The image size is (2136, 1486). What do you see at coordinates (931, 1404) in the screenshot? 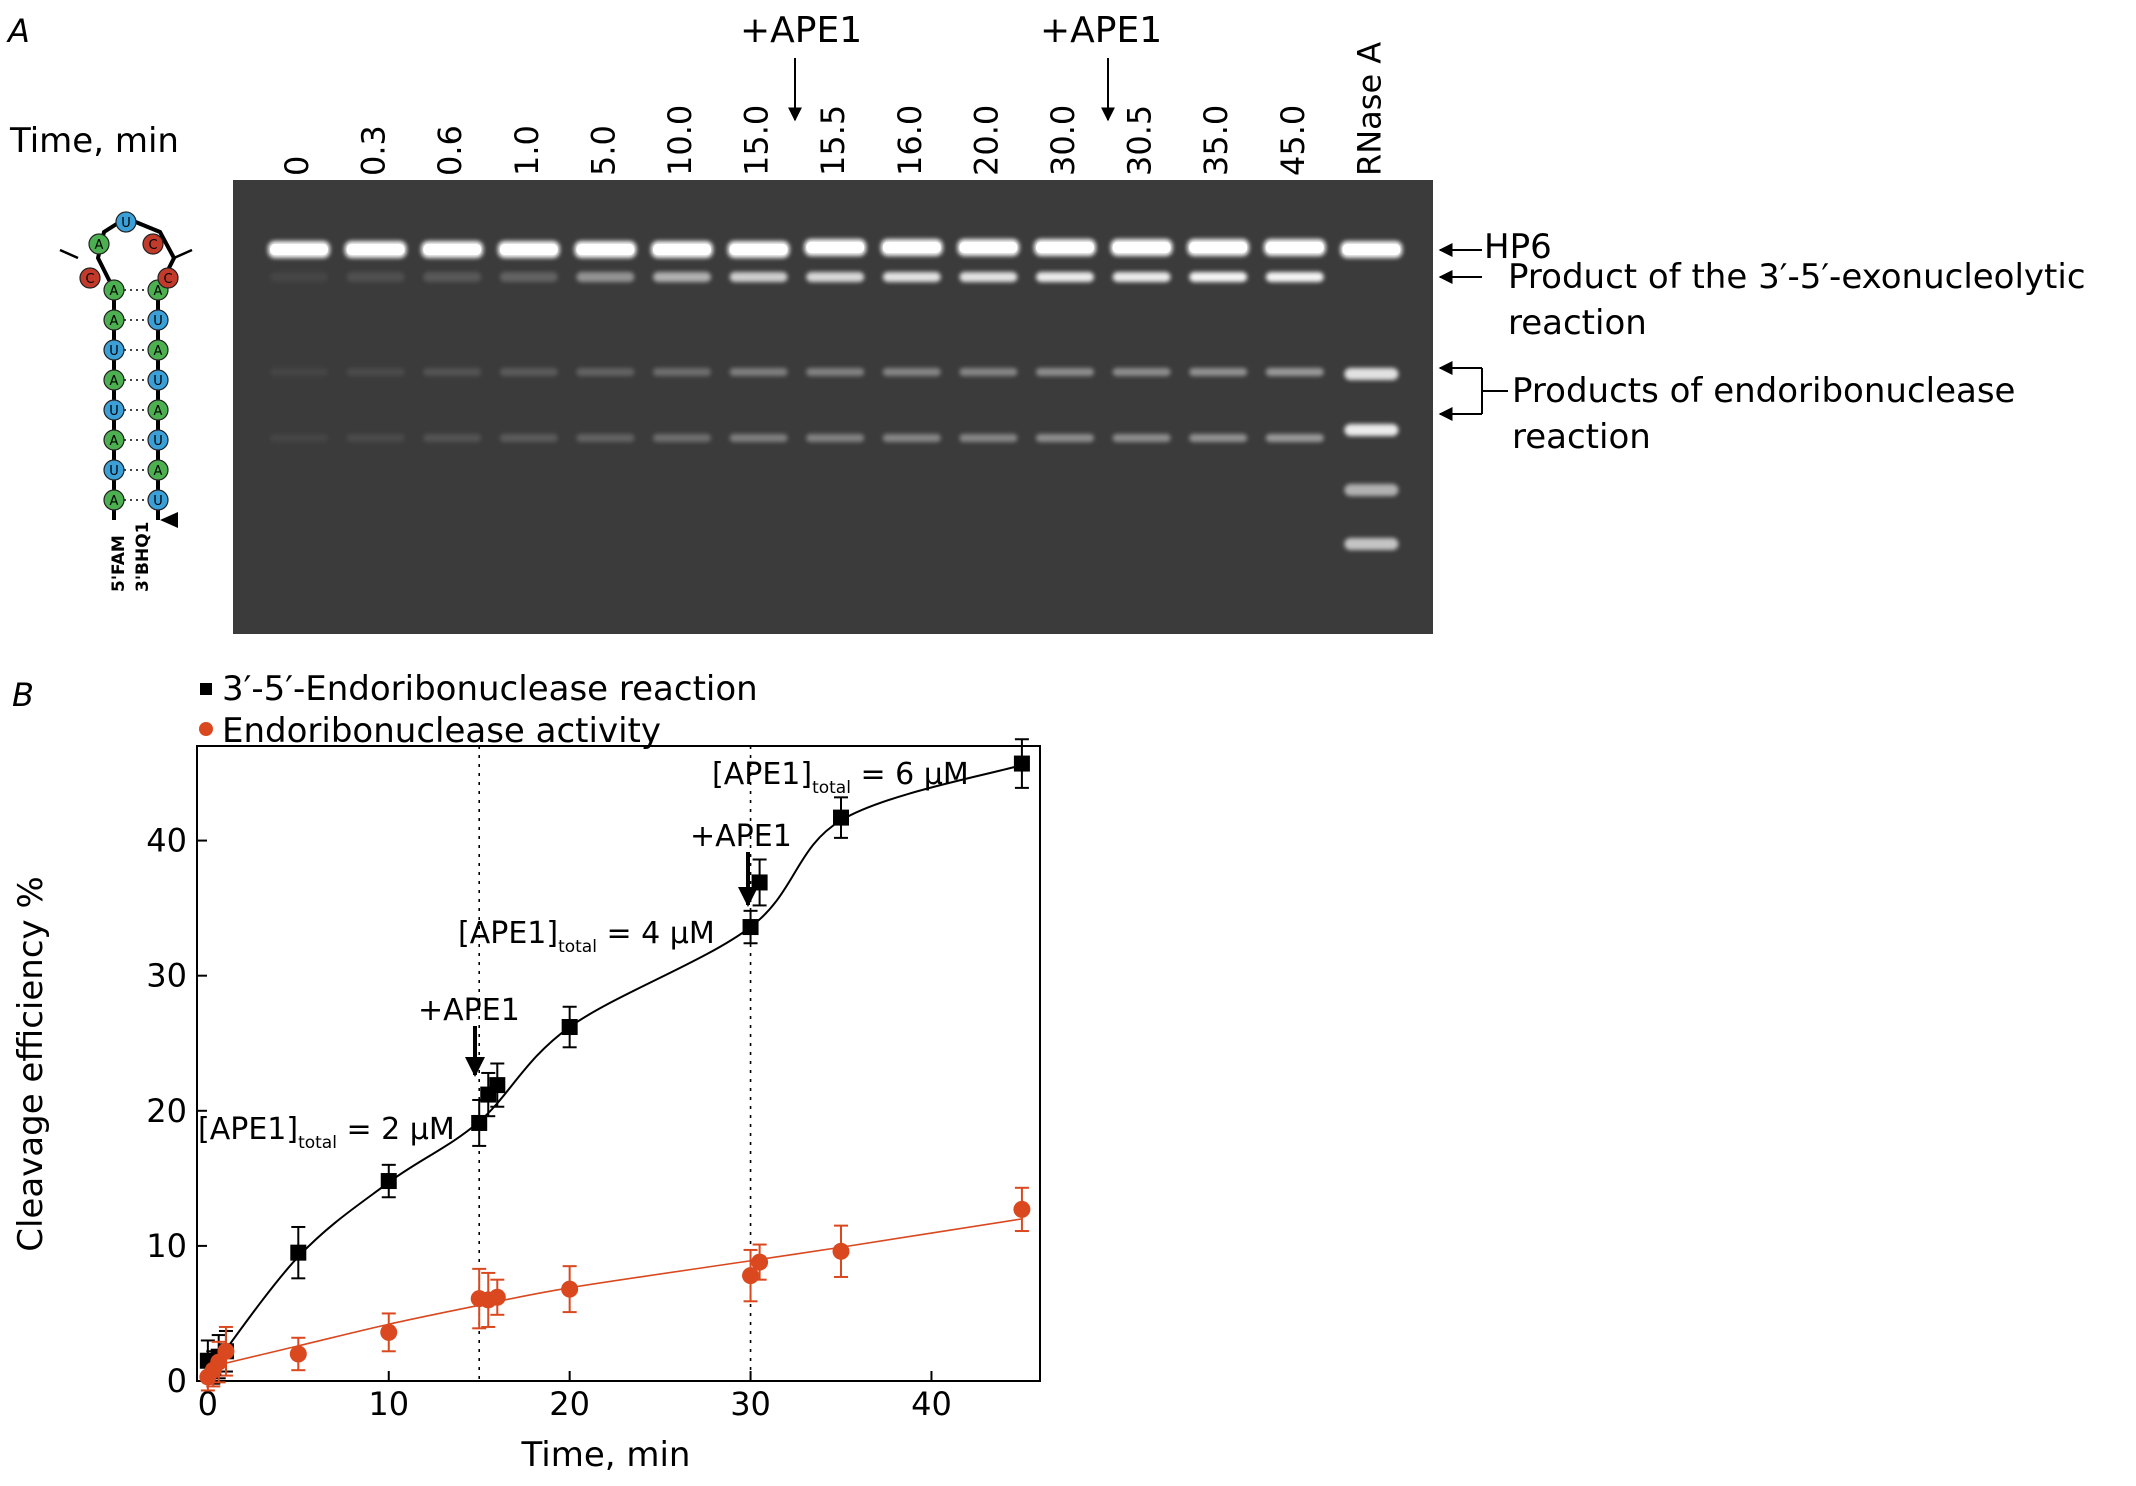
I see `x-tick-label: 40` at bounding box center [931, 1404].